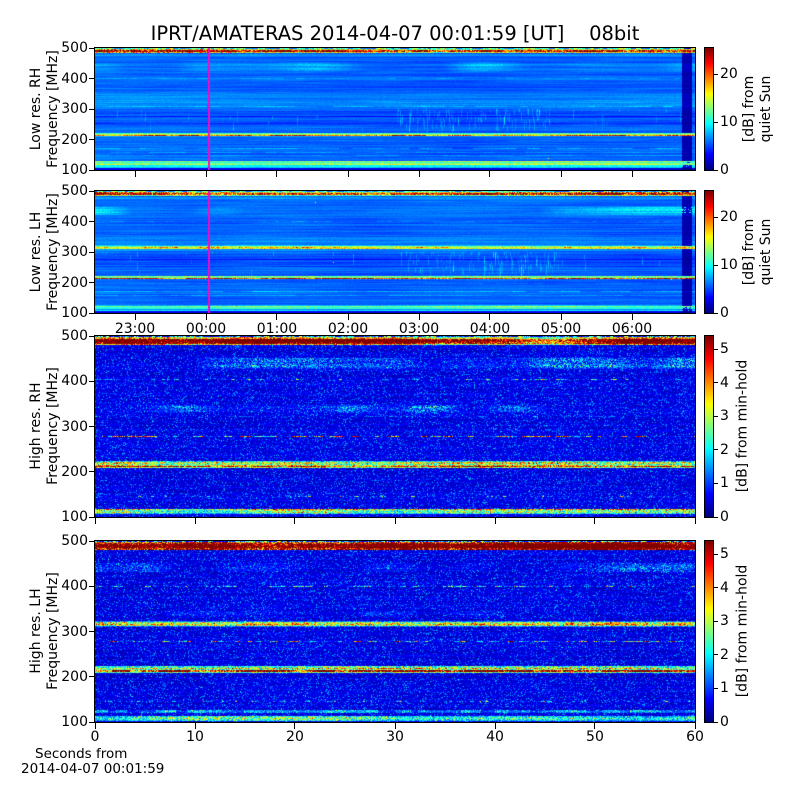 The width and height of the screenshot is (800, 800). Describe the element at coordinates (724, 621) in the screenshot. I see `colorbar-tick-label: 3` at that location.